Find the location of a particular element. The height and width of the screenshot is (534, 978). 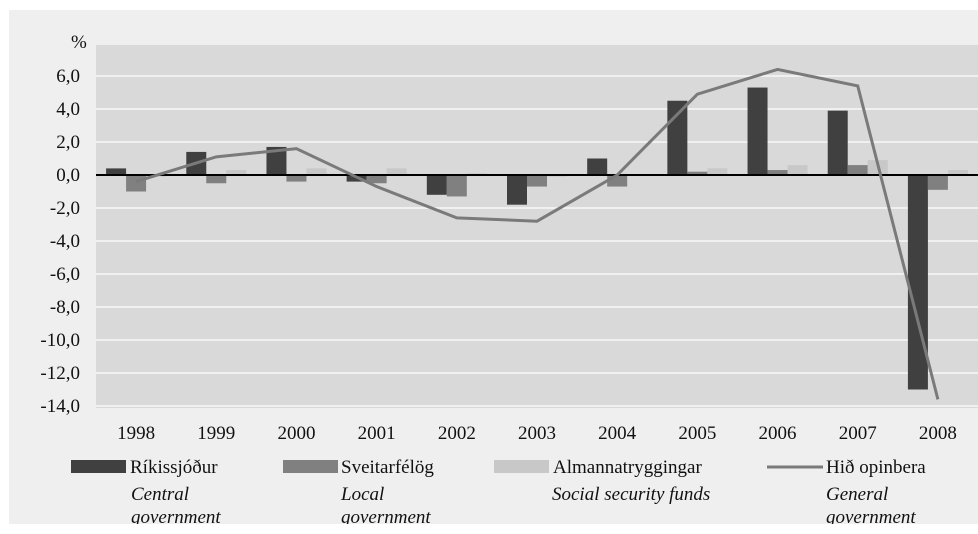

y-tick-label: 4,0 is located at coordinates (68, 109).